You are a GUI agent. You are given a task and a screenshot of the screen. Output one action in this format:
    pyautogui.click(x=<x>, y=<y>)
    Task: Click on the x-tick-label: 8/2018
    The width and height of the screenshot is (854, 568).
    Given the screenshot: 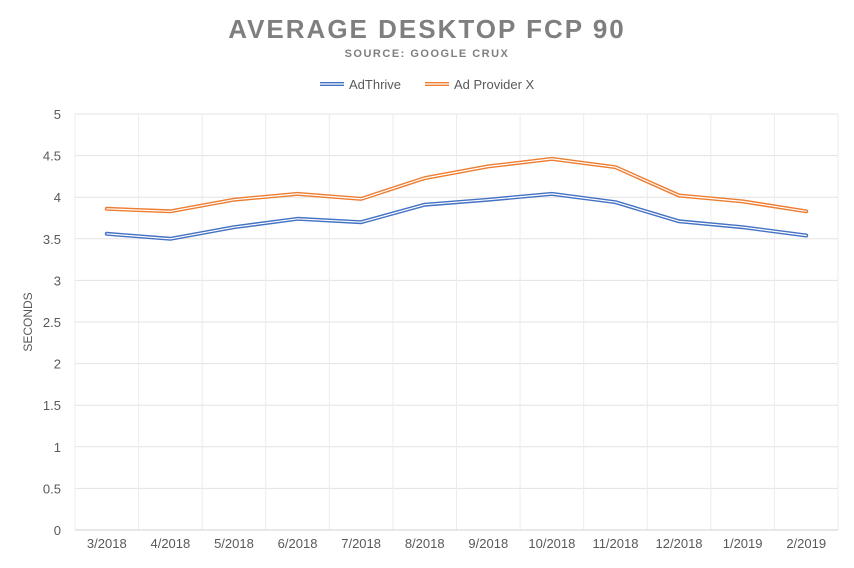 What is the action you would take?
    pyautogui.click(x=425, y=543)
    